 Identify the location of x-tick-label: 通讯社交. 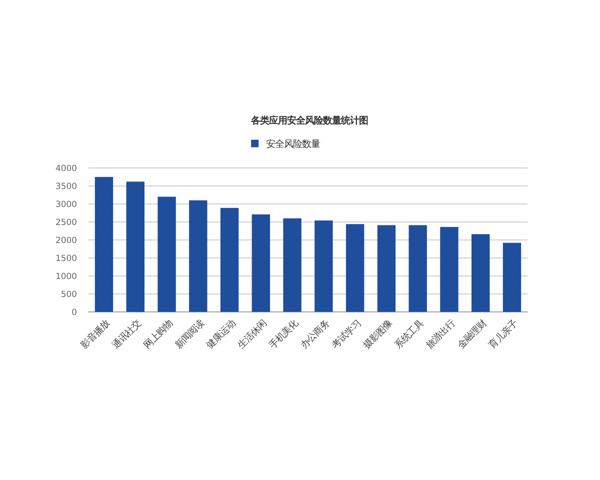
(127, 335).